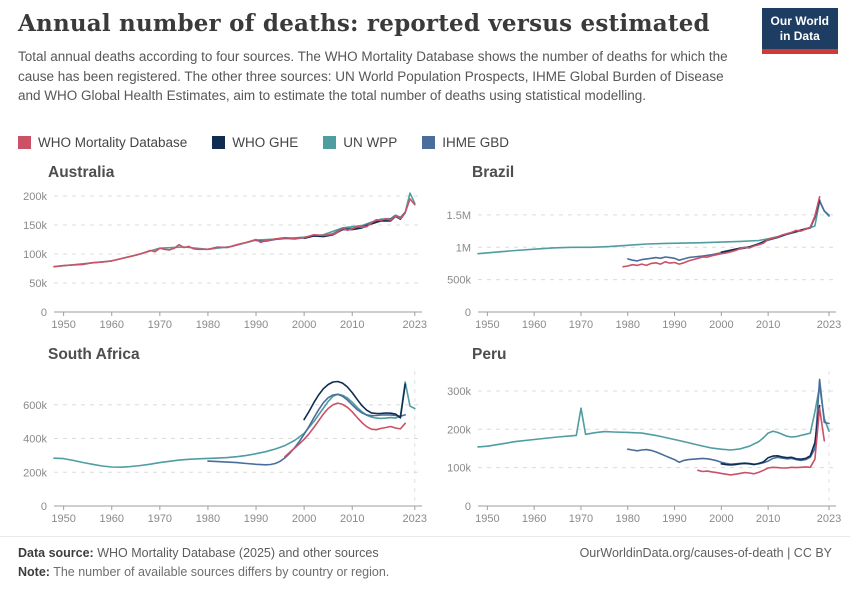  I want to click on chart-title-brazil: Brazil, so click(493, 172).